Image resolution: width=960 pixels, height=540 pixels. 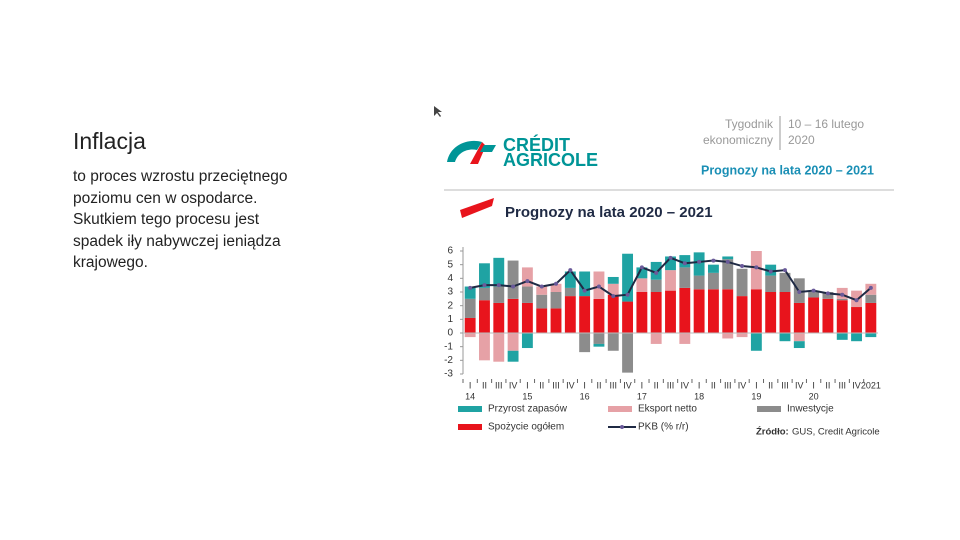 I want to click on logo-text: CRÉDIT, so click(x=536, y=144).